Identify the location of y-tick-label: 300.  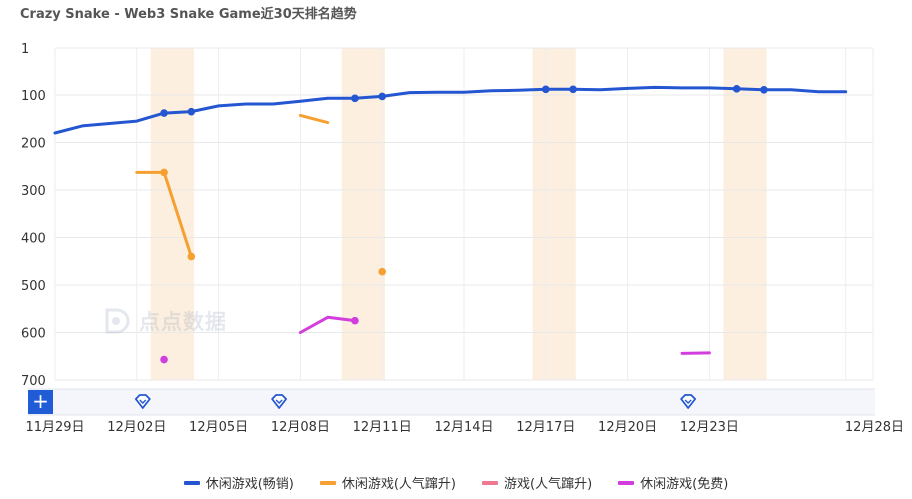
(33, 191).